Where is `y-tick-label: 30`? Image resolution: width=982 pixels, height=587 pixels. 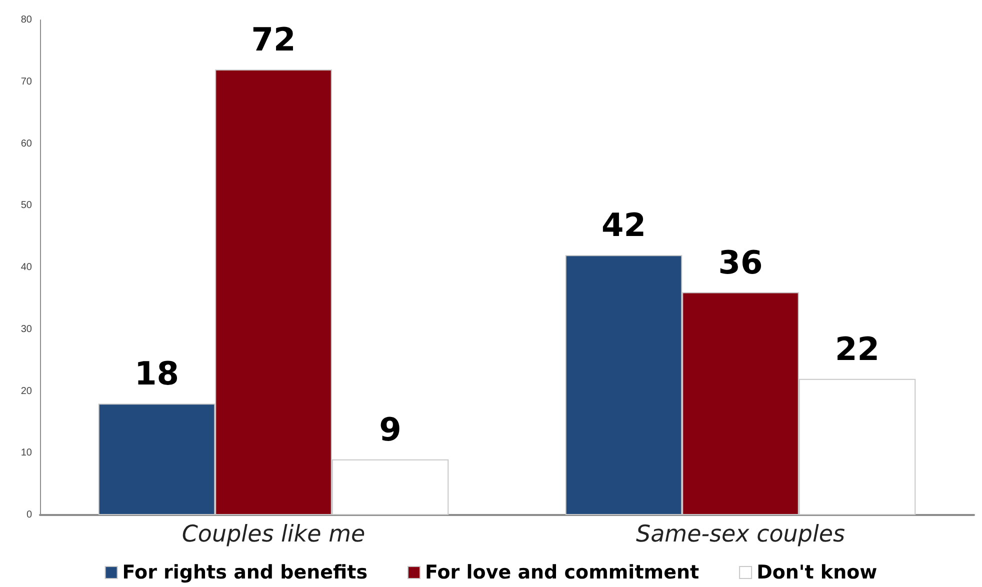 y-tick-label: 30 is located at coordinates (26, 329).